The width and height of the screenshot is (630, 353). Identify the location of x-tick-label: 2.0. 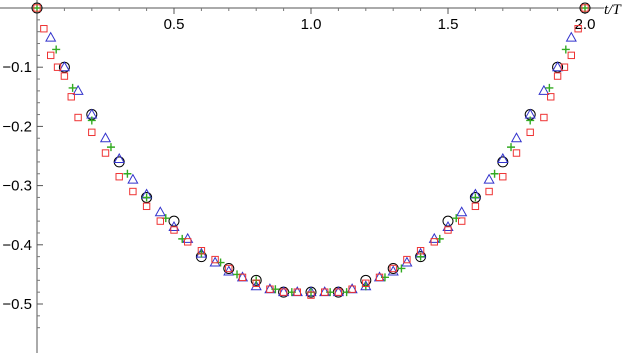
(585, 24).